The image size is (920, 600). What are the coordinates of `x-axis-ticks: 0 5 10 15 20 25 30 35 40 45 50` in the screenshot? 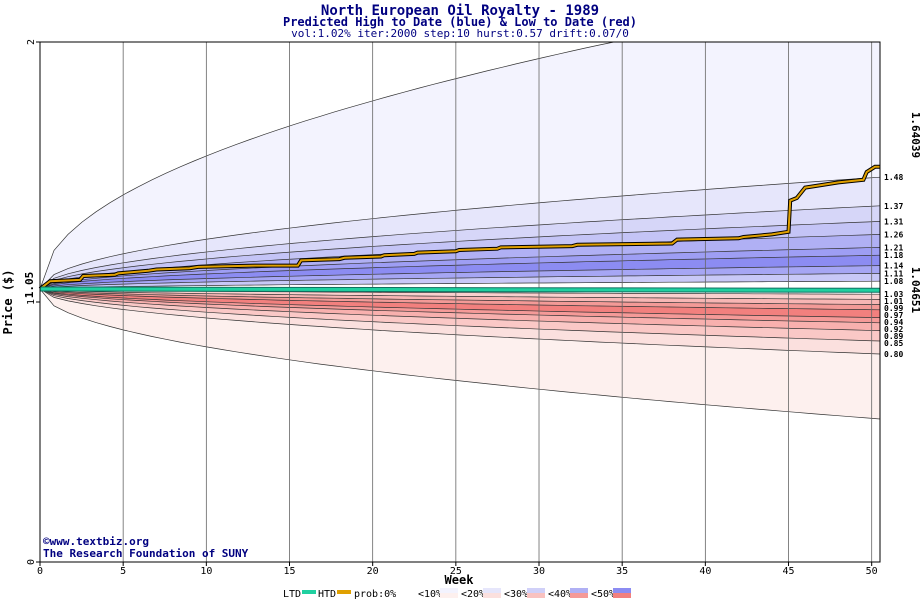 It's located at (457, 569).